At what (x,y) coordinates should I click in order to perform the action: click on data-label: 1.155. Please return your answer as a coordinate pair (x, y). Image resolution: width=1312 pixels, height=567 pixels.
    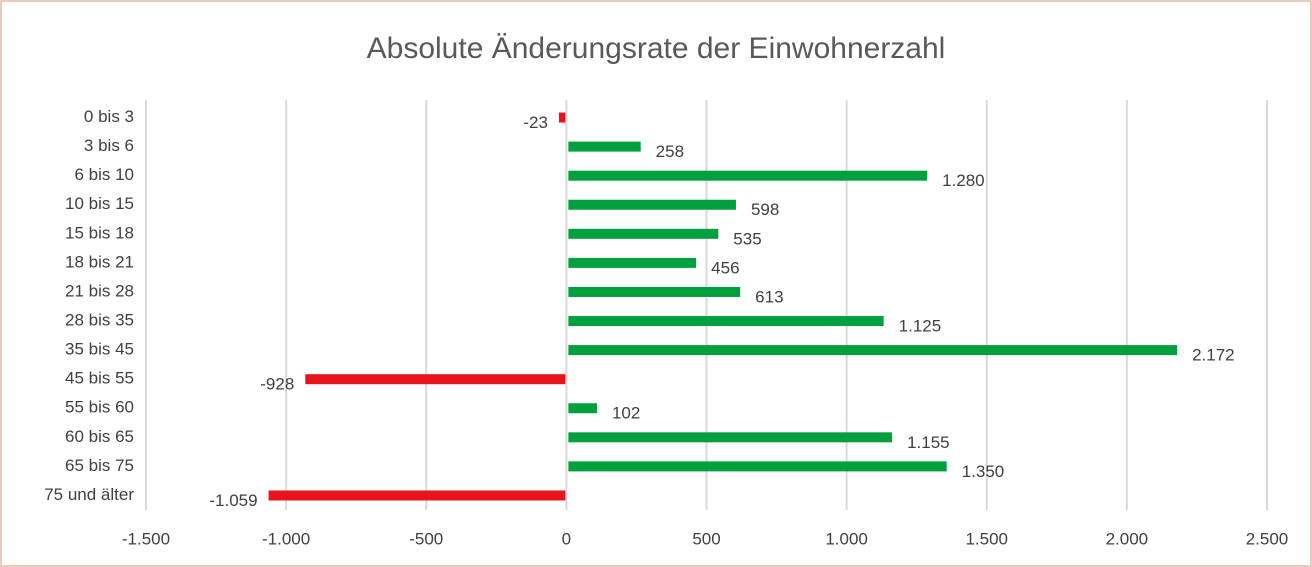
    Looking at the image, I should click on (928, 442).